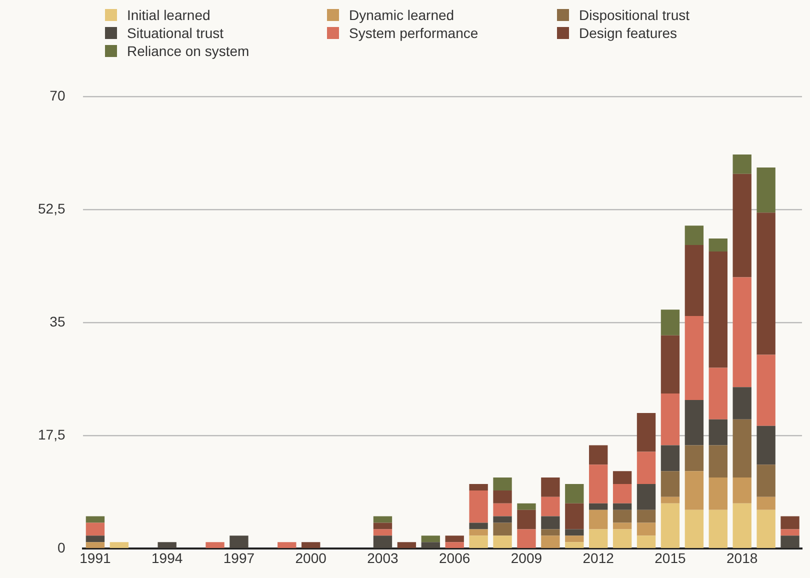  What do you see at coordinates (167, 558) in the screenshot?
I see `x-tick-label: 1994` at bounding box center [167, 558].